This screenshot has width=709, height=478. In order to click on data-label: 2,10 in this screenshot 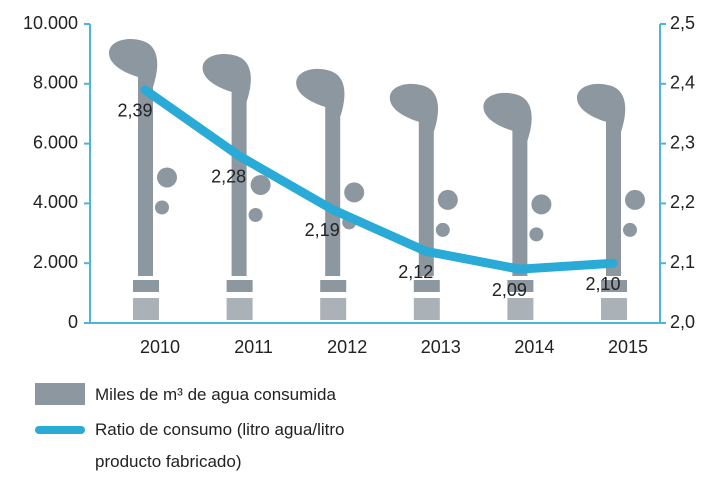, I will do `click(602, 284)`.